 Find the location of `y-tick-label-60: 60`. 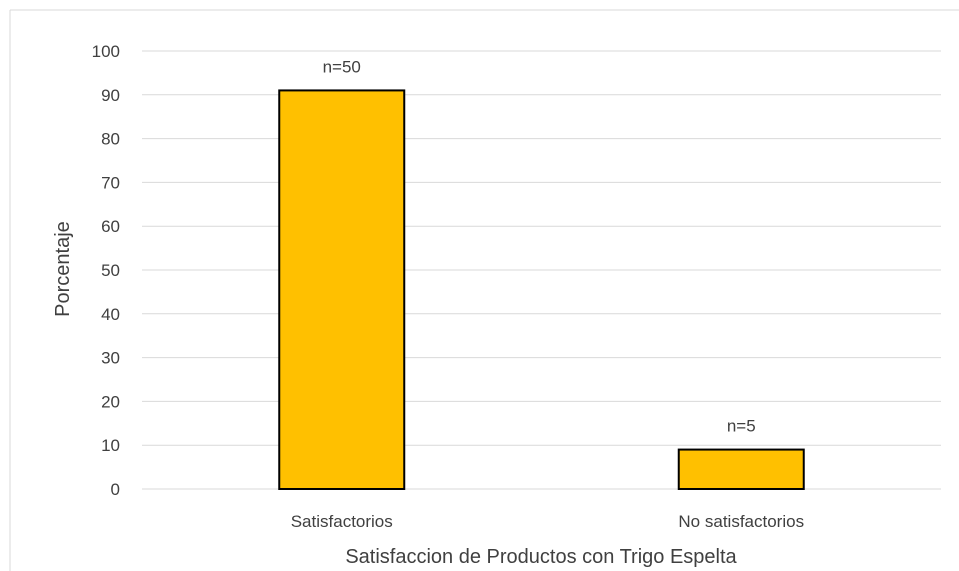

y-tick-label-60: 60 is located at coordinates (110, 226).